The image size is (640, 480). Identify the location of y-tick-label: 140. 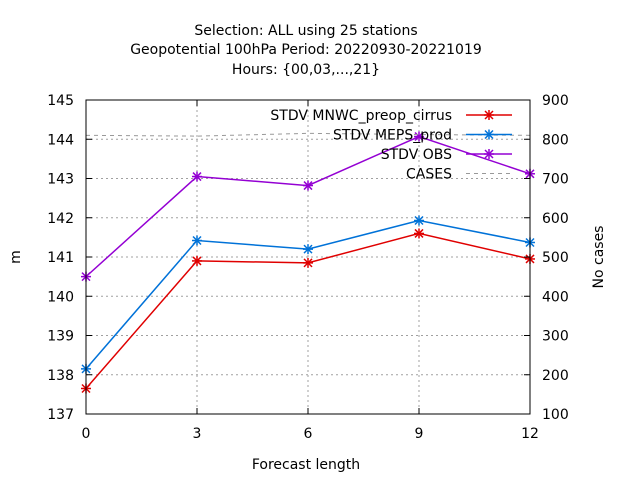
(60, 297).